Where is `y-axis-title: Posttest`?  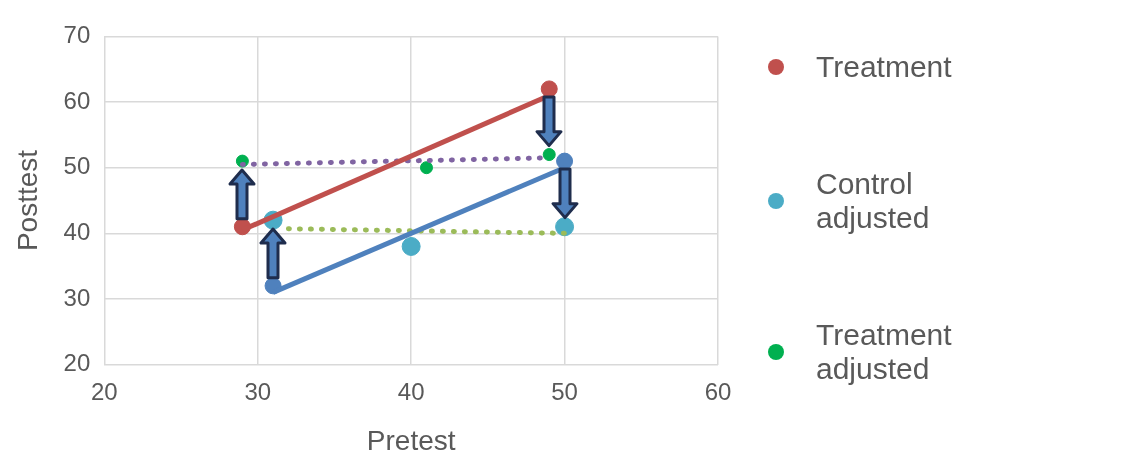
y-axis-title: Posttest is located at coordinates (27, 200).